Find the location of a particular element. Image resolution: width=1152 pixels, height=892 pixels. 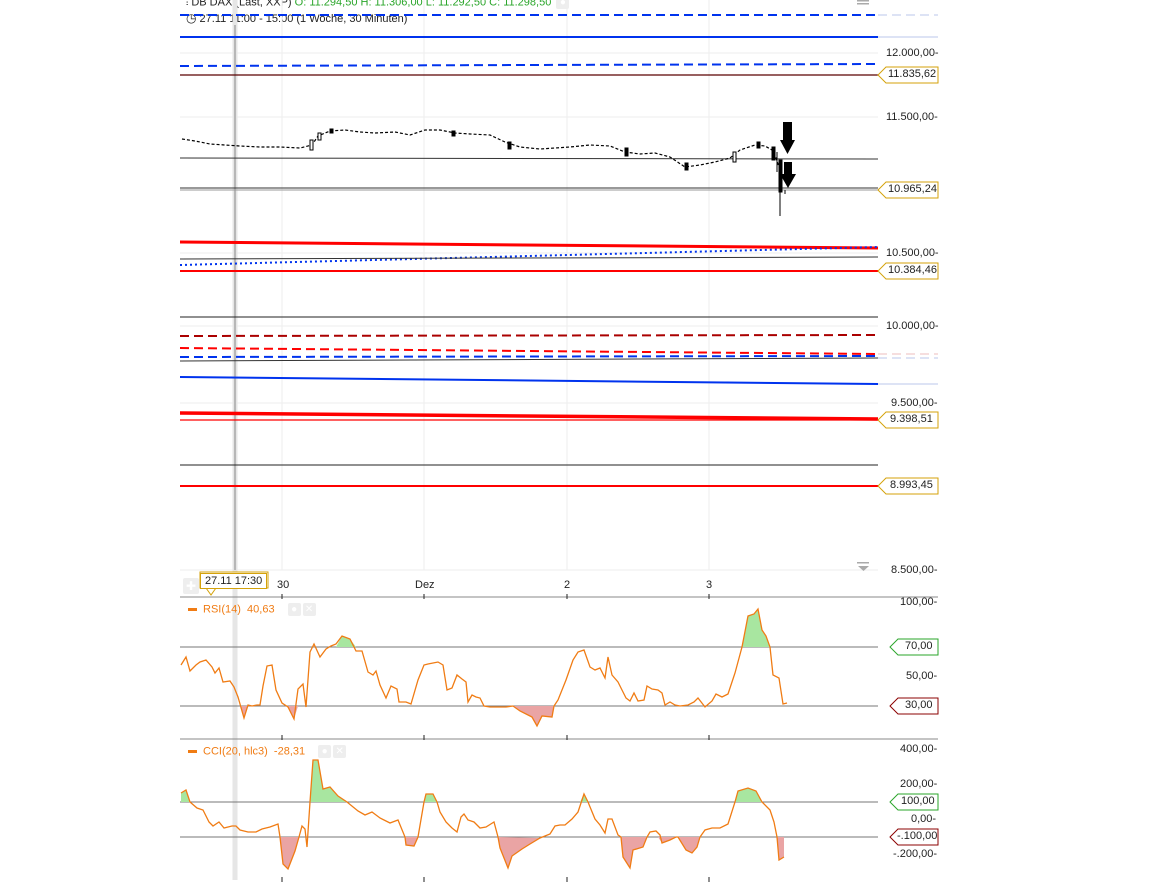

cci-header: CCI(20, hlc3) -28,31 ● ✕ is located at coordinates (267, 751).